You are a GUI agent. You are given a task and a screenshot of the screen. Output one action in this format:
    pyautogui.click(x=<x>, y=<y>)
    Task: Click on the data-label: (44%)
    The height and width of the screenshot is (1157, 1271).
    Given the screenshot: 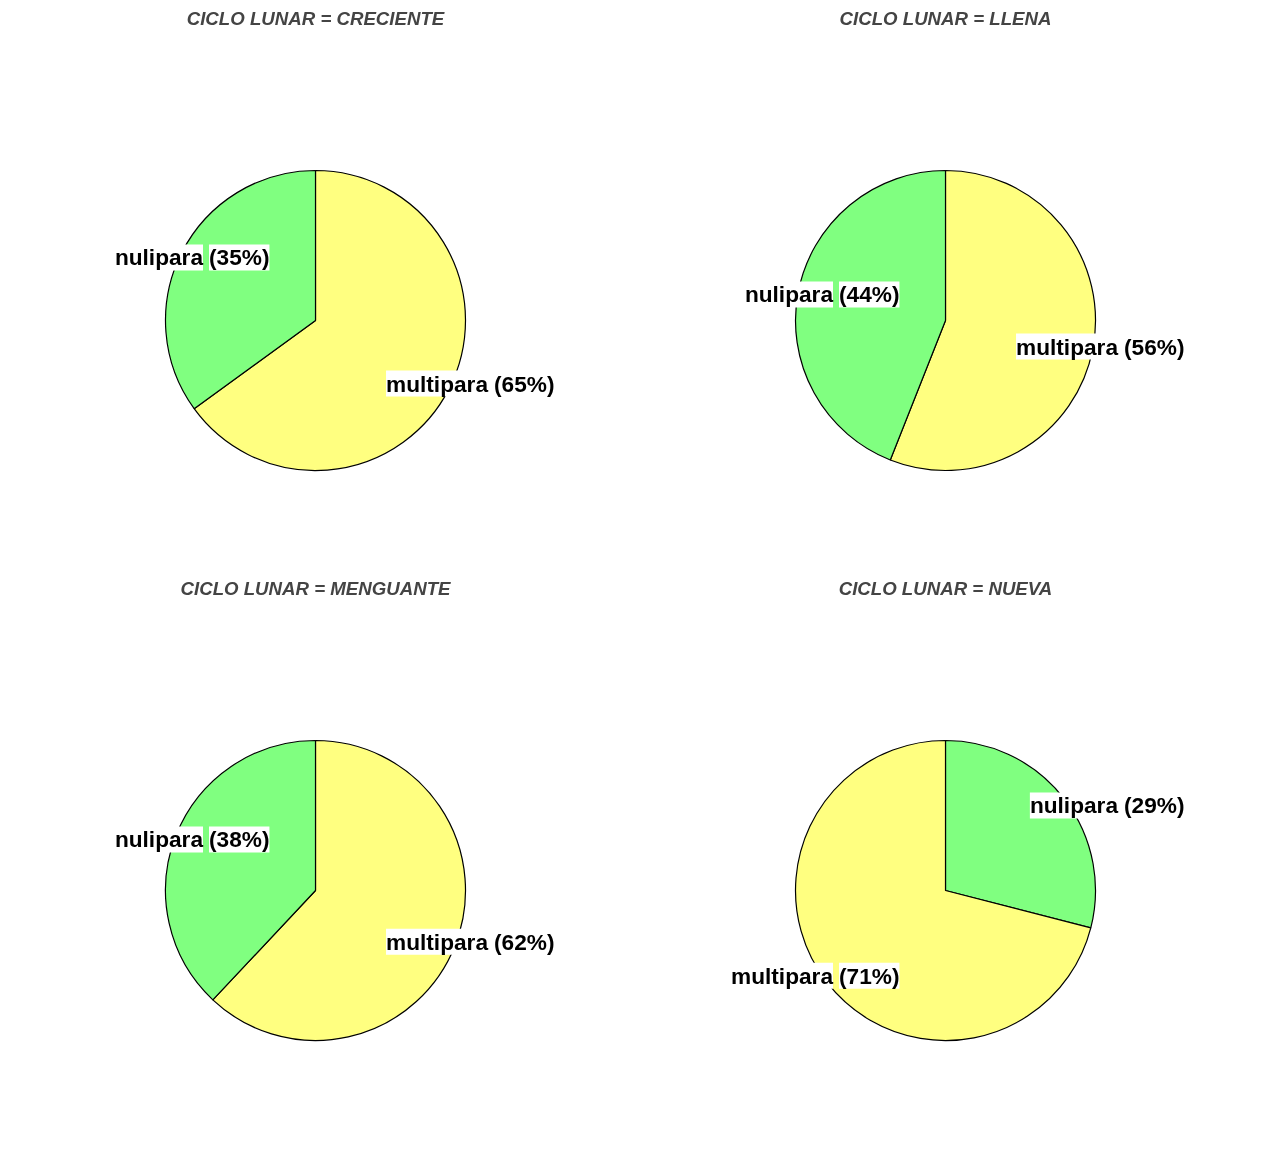 What is the action you would take?
    pyautogui.click(x=869, y=294)
    